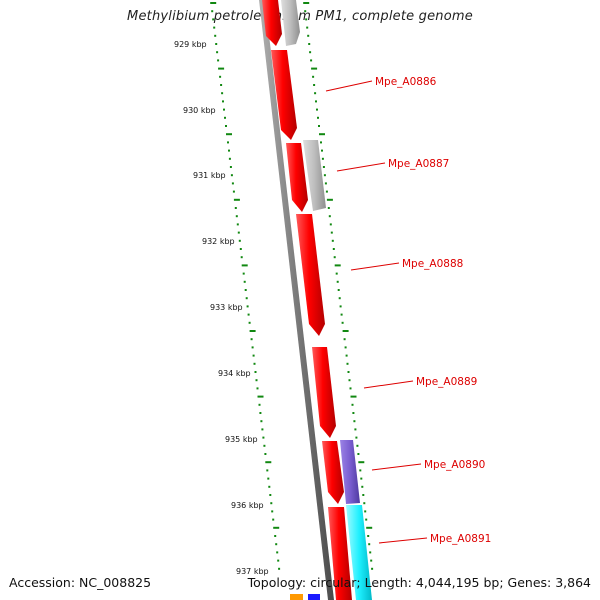 The image size is (600, 600). I want to click on kbp-tick-label: 932 kbp, so click(218, 241).